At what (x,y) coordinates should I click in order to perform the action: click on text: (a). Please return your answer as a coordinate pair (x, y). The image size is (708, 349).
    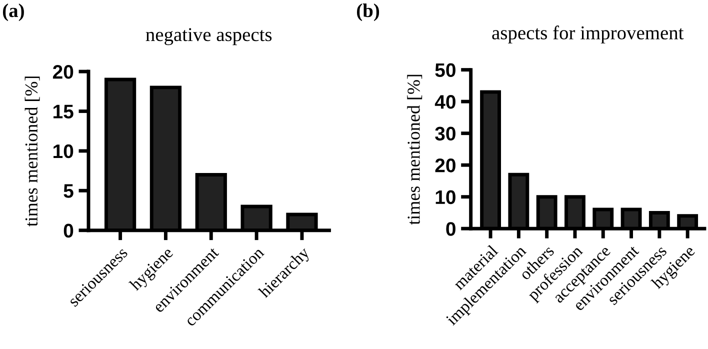
    Looking at the image, I should click on (13, 12).